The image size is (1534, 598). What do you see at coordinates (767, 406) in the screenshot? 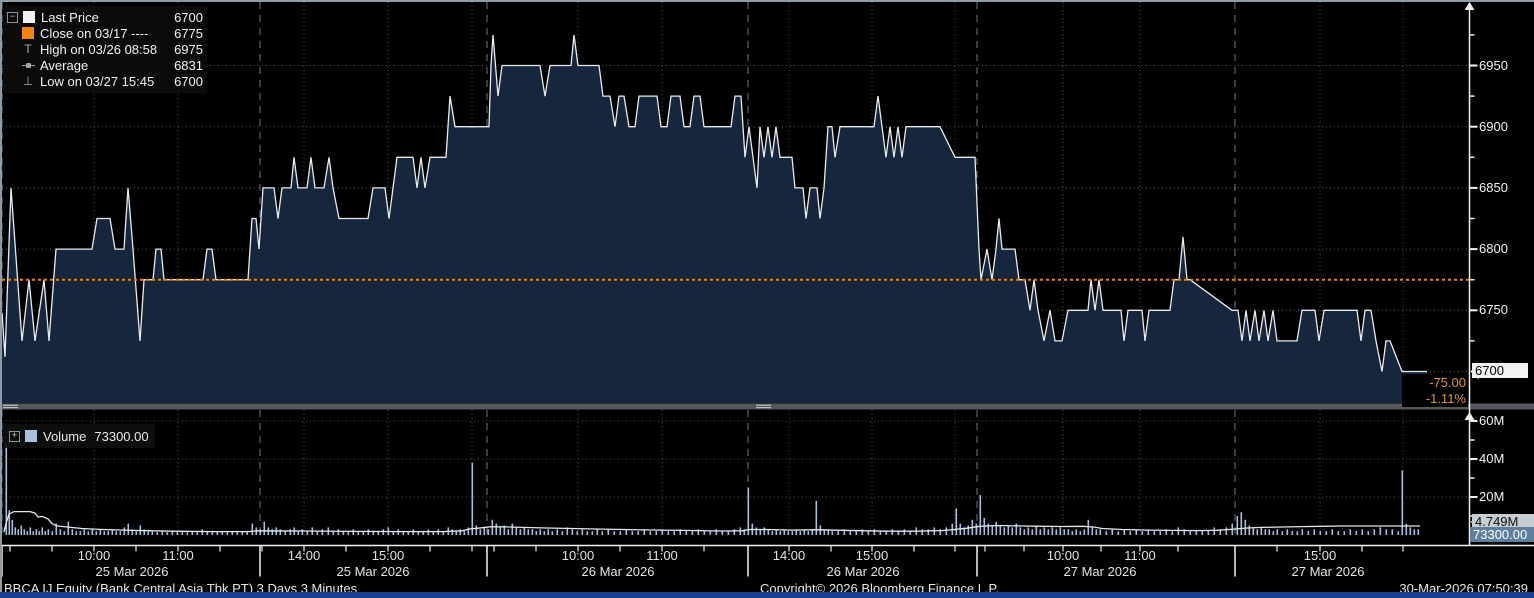
I see `panel-divider` at bounding box center [767, 406].